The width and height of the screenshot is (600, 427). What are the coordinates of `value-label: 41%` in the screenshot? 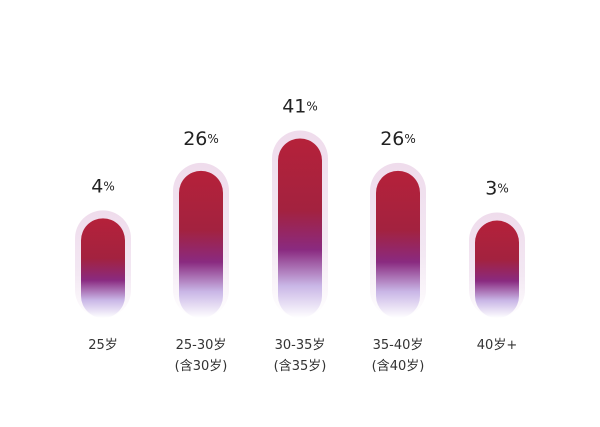 It's located at (300, 106).